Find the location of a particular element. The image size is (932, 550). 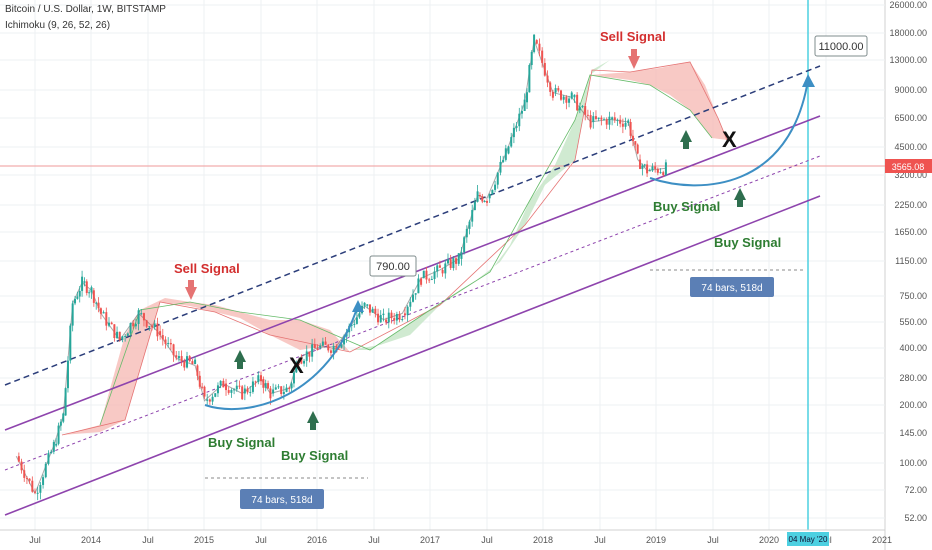

y-tick-label: 3200.00 is located at coordinates (910, 175).